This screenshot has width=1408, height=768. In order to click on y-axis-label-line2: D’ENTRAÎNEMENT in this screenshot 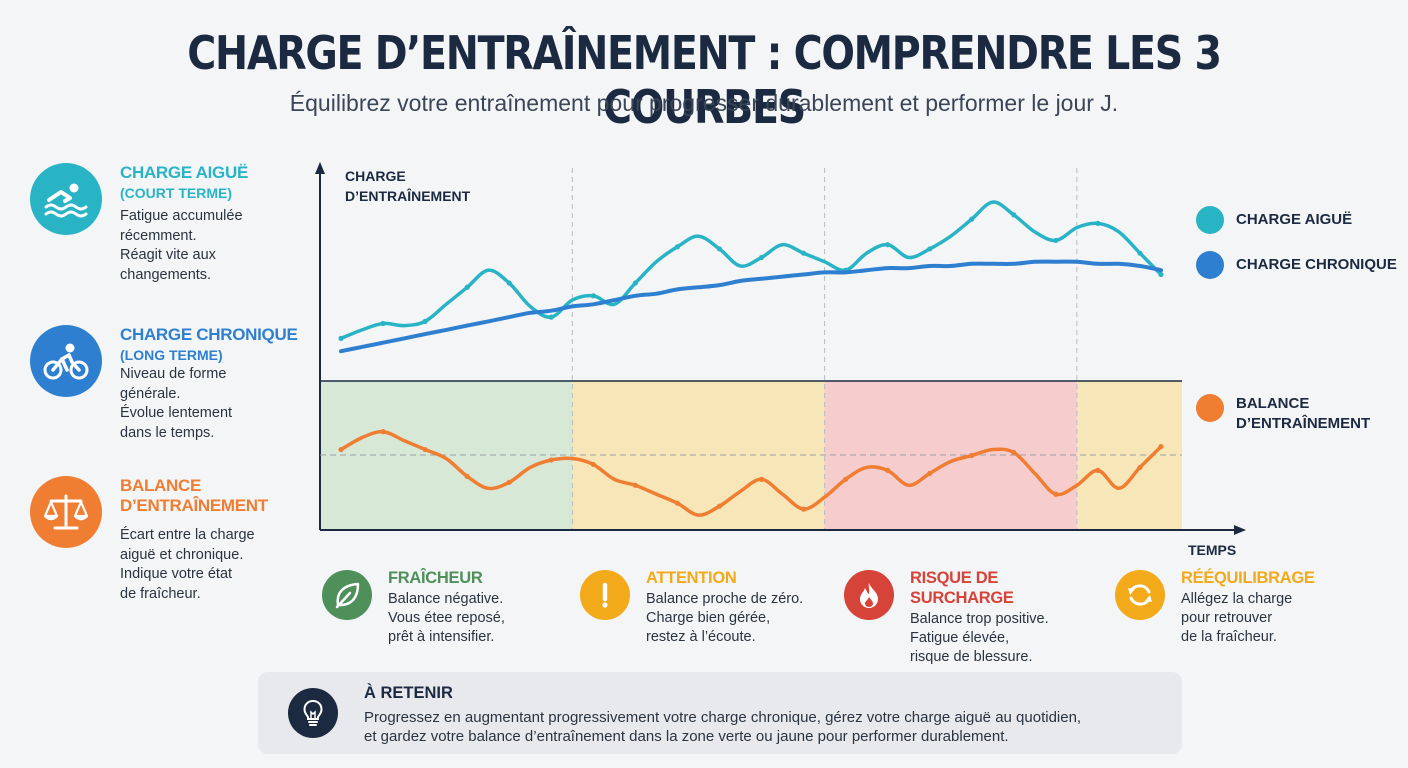, I will do `click(408, 195)`.